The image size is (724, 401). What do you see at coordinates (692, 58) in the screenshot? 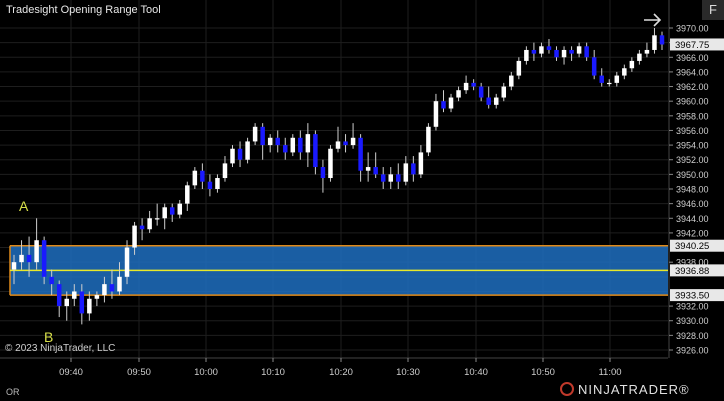
I see `price-tick-label: 3966.00` at bounding box center [692, 58].